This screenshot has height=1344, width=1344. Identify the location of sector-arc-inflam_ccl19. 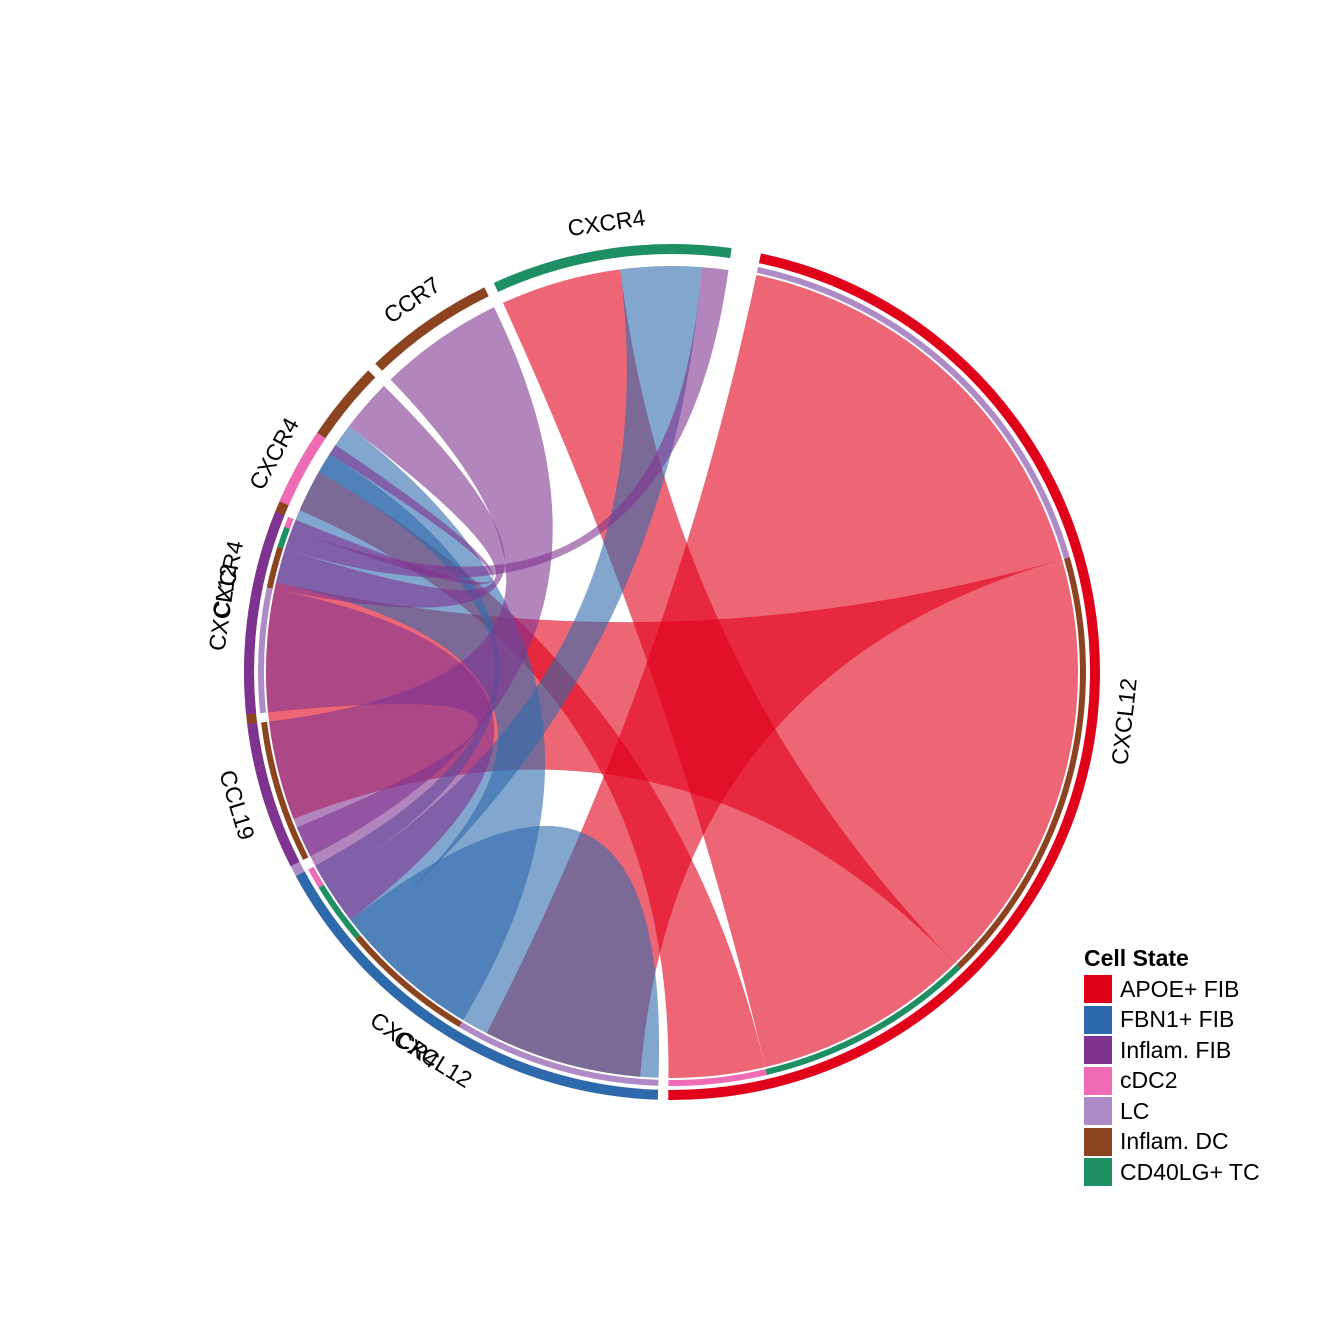
(273, 794).